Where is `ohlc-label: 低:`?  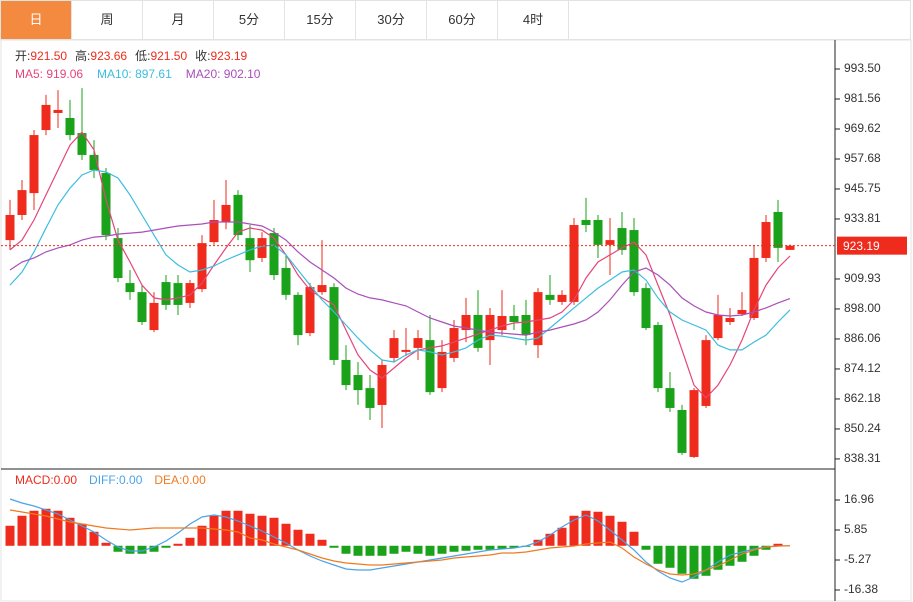
ohlc-label: 低: is located at coordinates (142, 56).